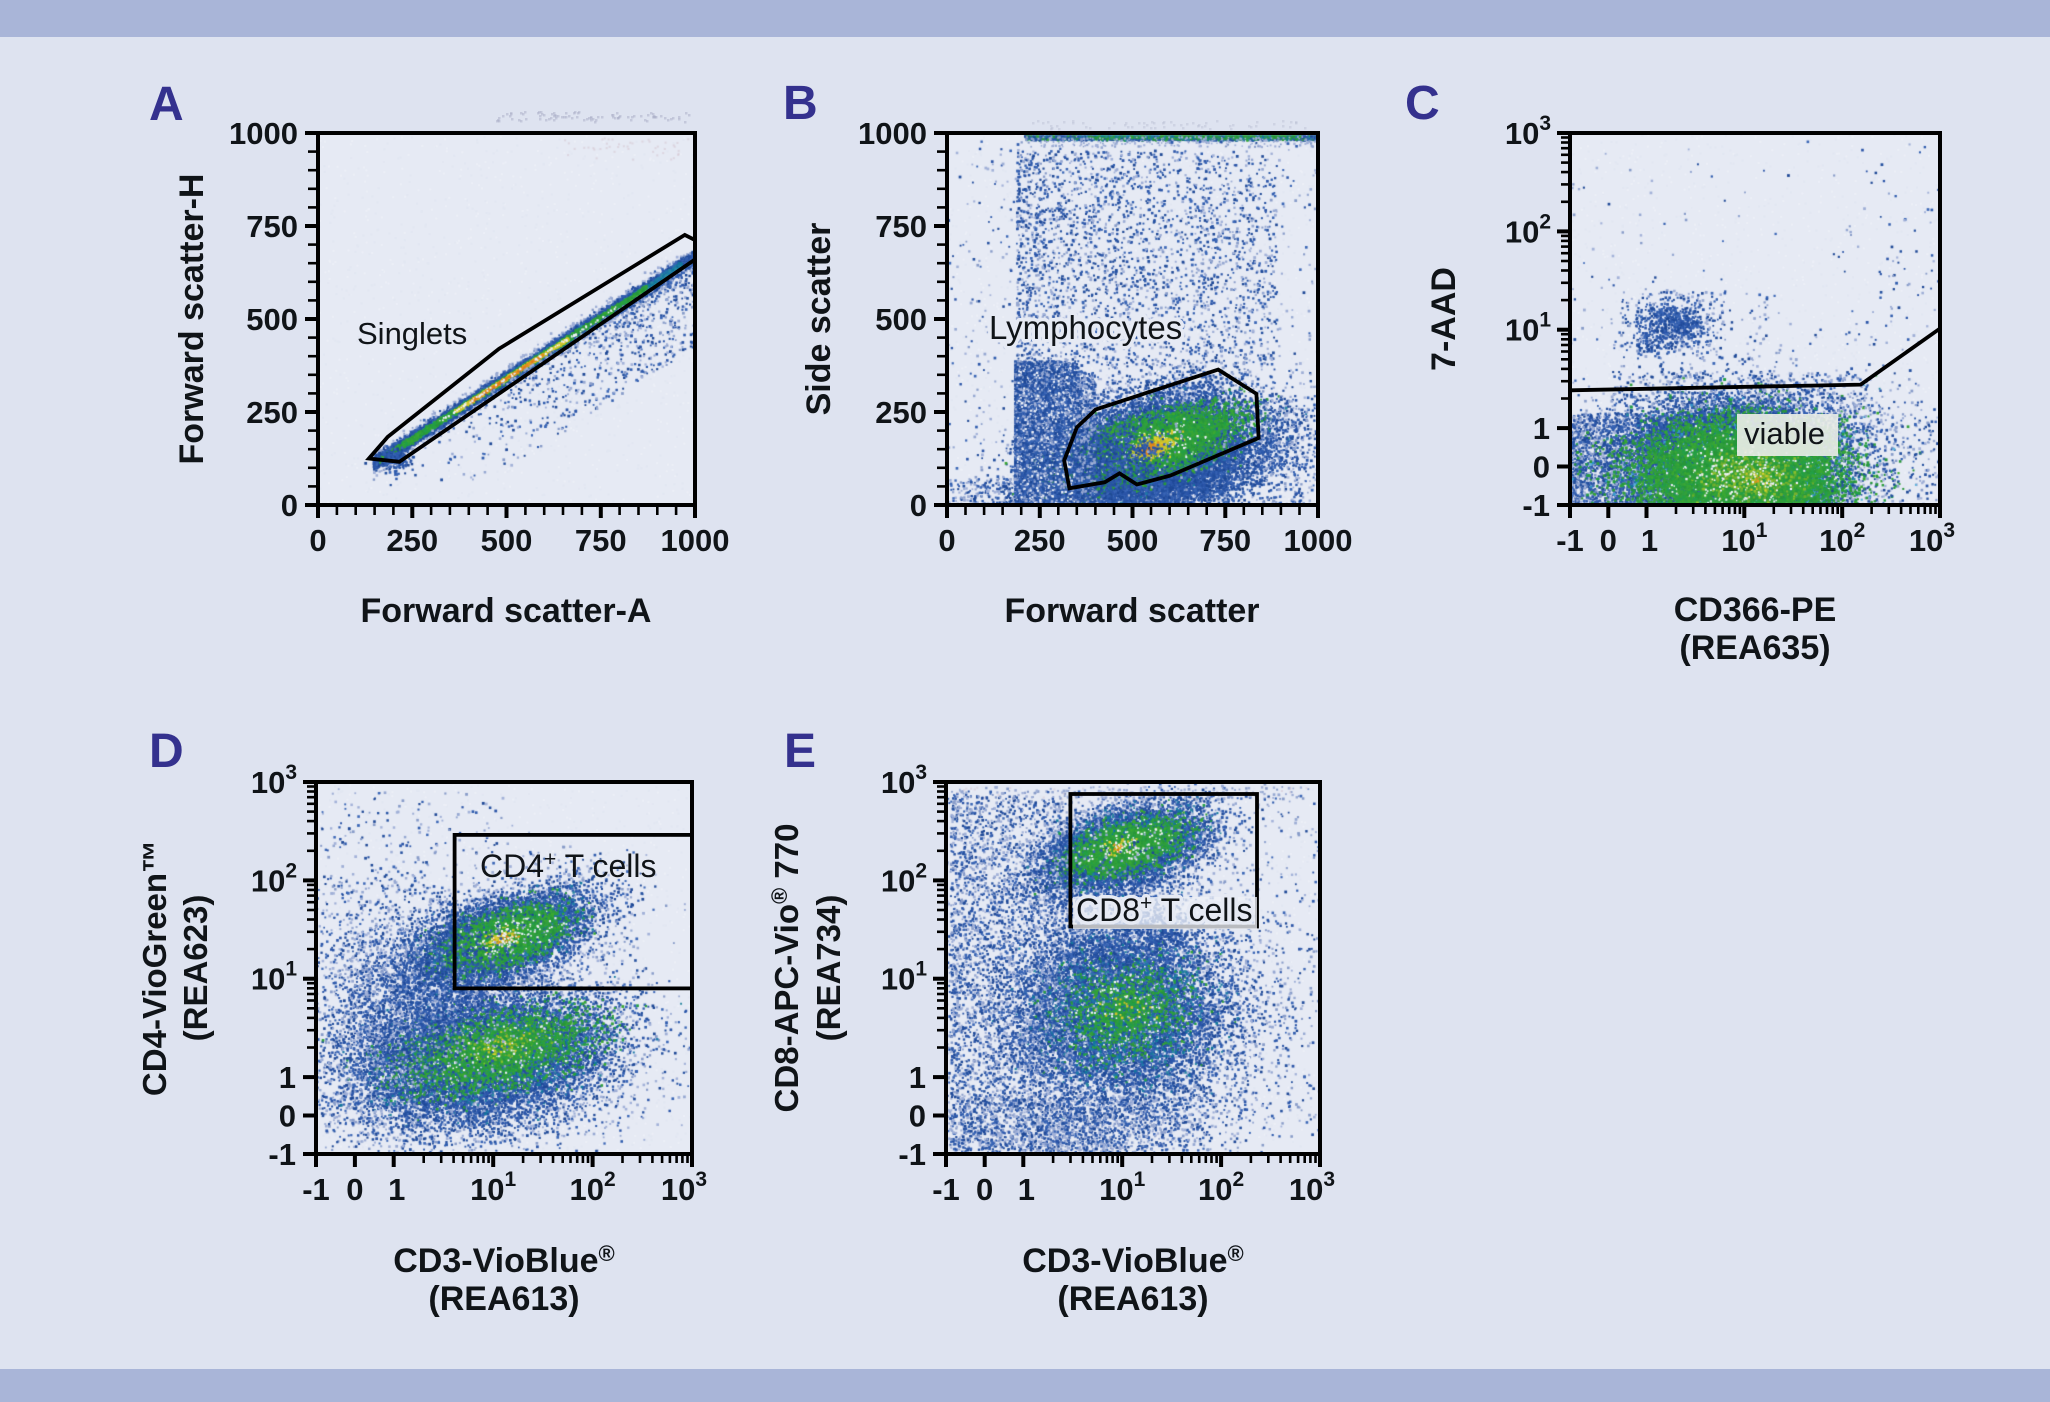 The width and height of the screenshot is (2050, 1402). What do you see at coordinates (1444, 319) in the screenshot?
I see `svg-text: 7-AAD` at bounding box center [1444, 319].